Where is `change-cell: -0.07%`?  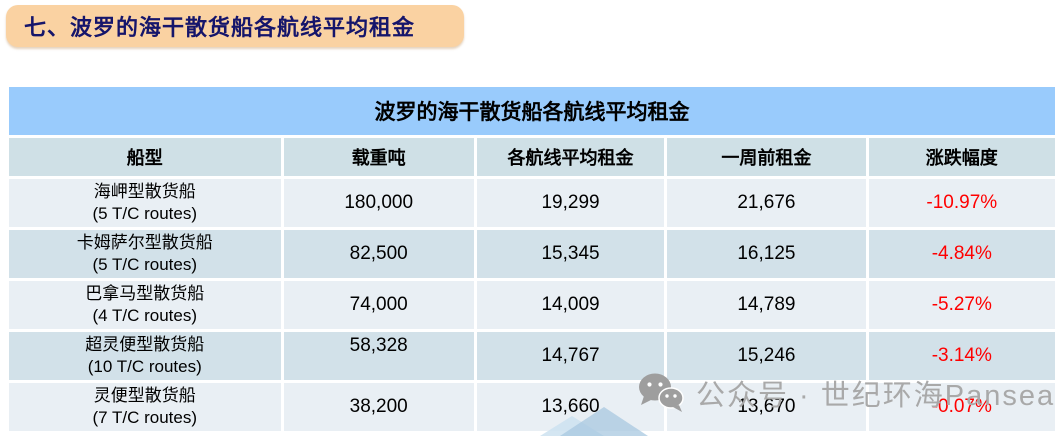
change-cell: -0.07% is located at coordinates (961, 407).